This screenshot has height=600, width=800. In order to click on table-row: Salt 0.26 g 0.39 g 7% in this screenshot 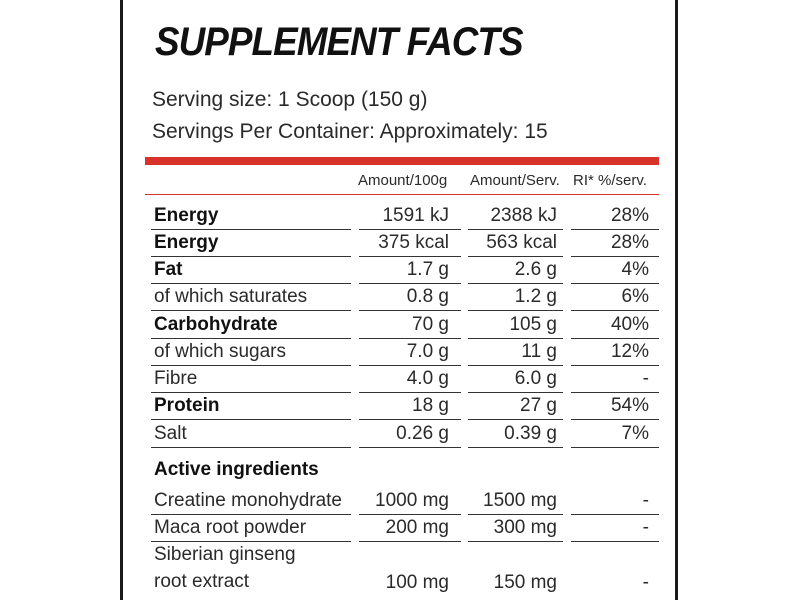, I will do `click(399, 436)`.